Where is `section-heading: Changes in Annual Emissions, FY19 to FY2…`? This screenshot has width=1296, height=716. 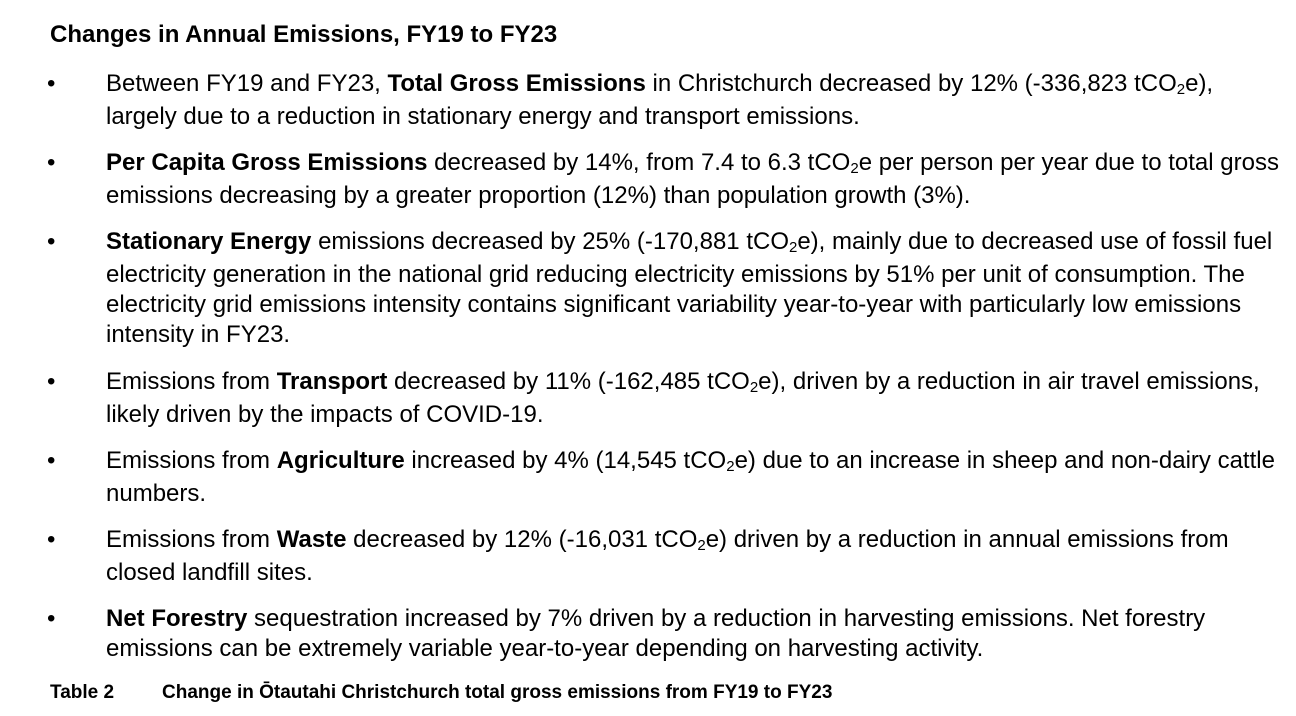 section-heading: Changes in Annual Emissions, FY19 to FY2… is located at coordinates (304, 34).